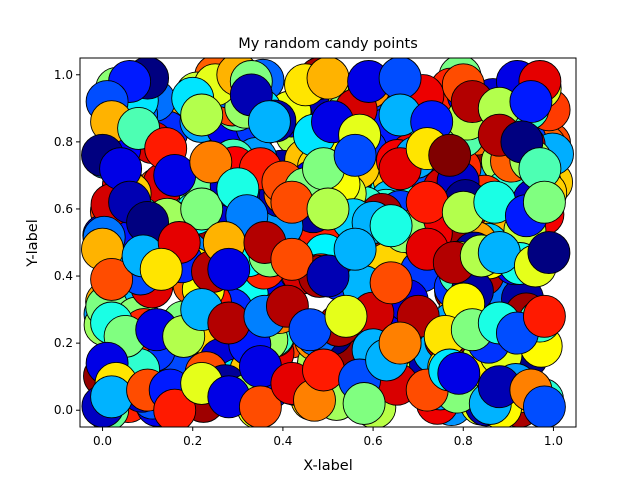 This screenshot has width=640, height=480. What do you see at coordinates (63, 209) in the screenshot?
I see `y-tick-label: 0.6` at bounding box center [63, 209].